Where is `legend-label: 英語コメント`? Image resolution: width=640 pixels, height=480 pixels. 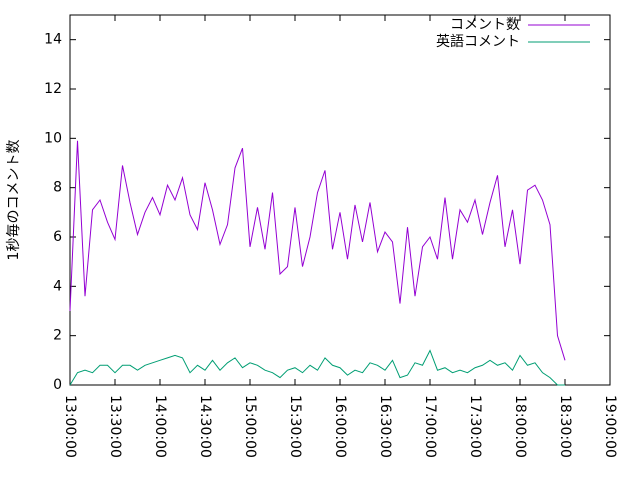 legend-label: 英語コメント is located at coordinates (478, 41).